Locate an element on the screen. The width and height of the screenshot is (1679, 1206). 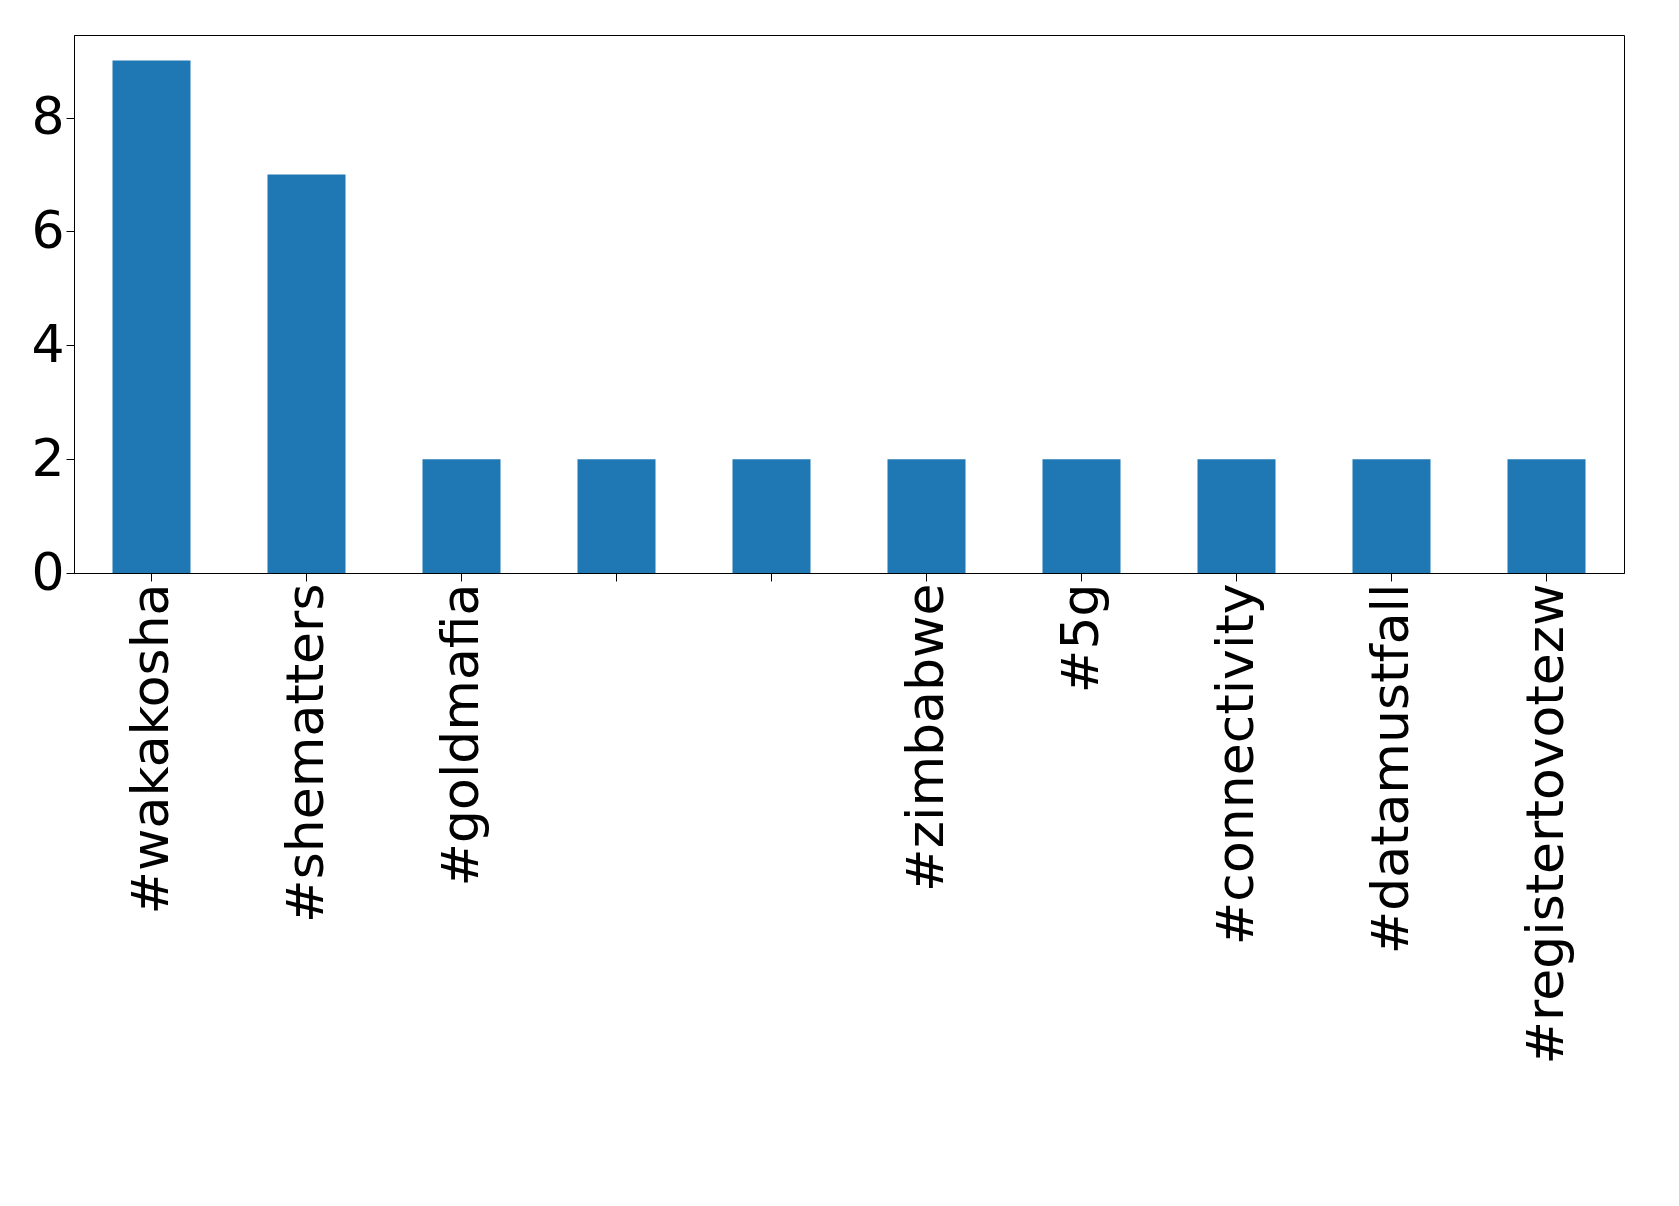
x-tick-label: #datamustfall is located at coordinates (1389, 769).